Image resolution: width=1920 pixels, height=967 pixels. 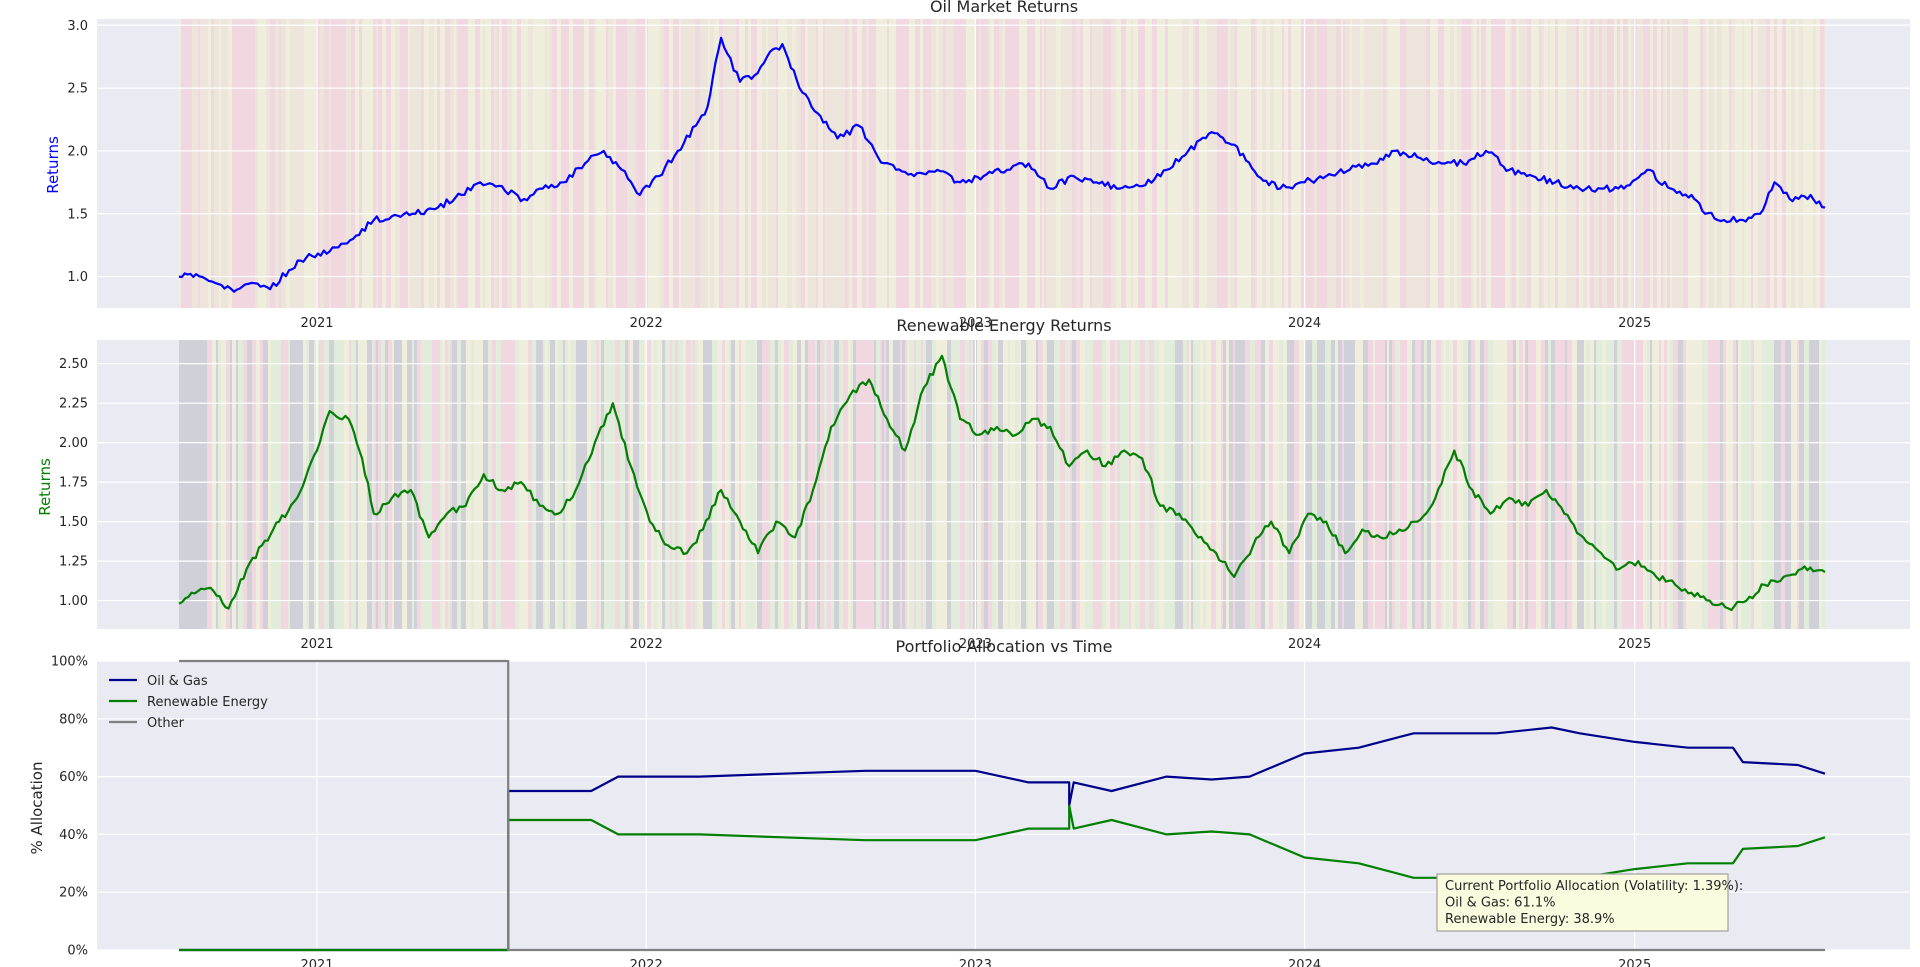 I want to click on annotation-box, so click(x=1582, y=902).